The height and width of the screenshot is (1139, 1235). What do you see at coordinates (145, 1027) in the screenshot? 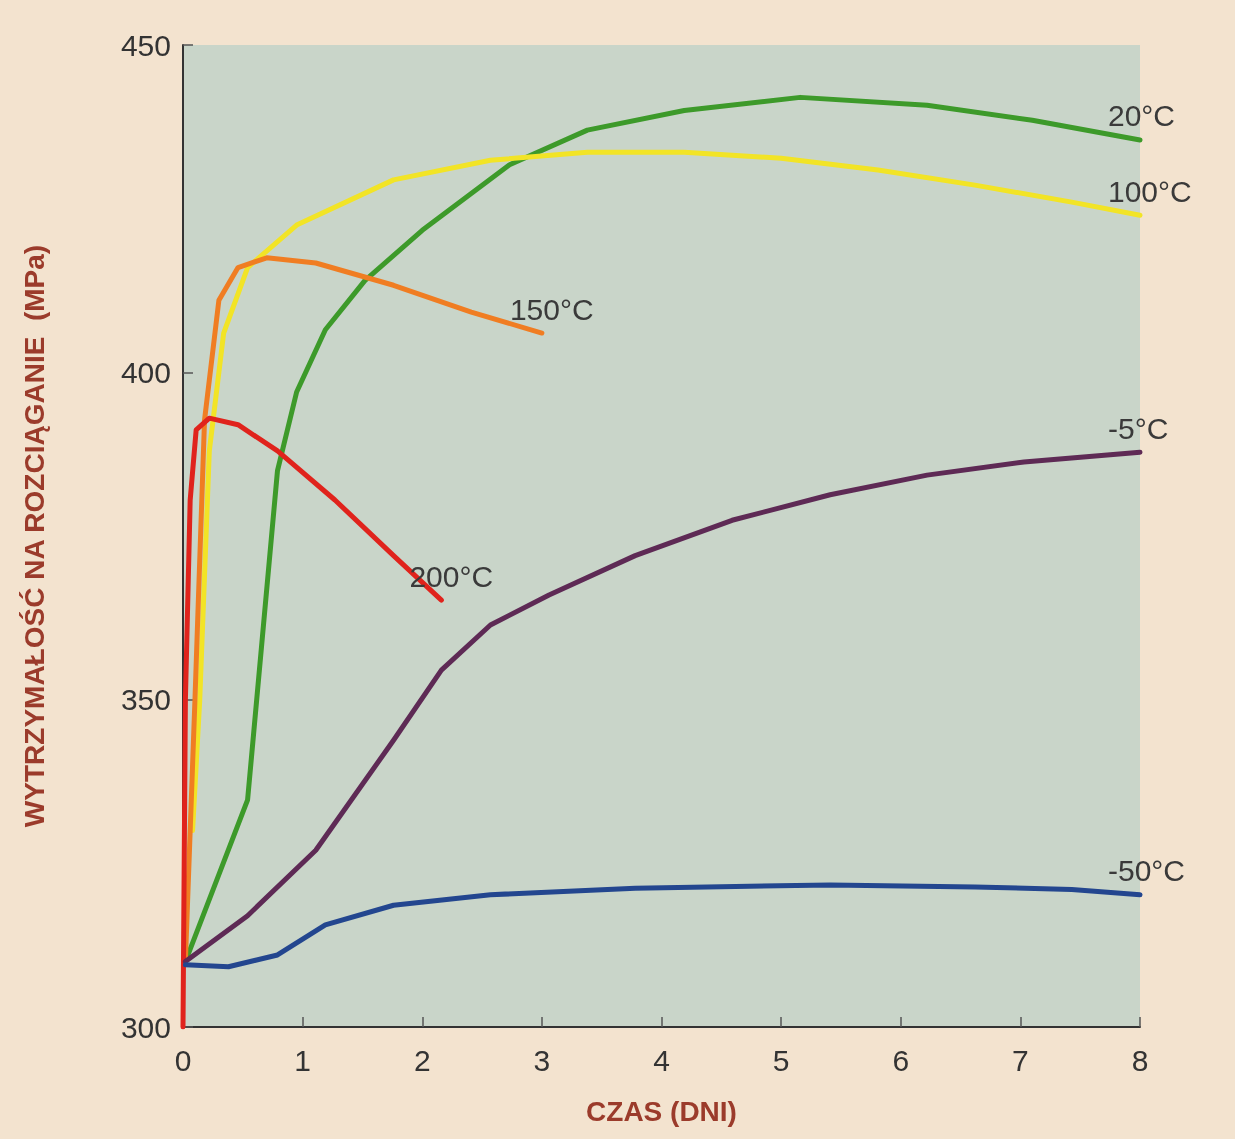
I see `y-tick-label: 300` at bounding box center [145, 1027].